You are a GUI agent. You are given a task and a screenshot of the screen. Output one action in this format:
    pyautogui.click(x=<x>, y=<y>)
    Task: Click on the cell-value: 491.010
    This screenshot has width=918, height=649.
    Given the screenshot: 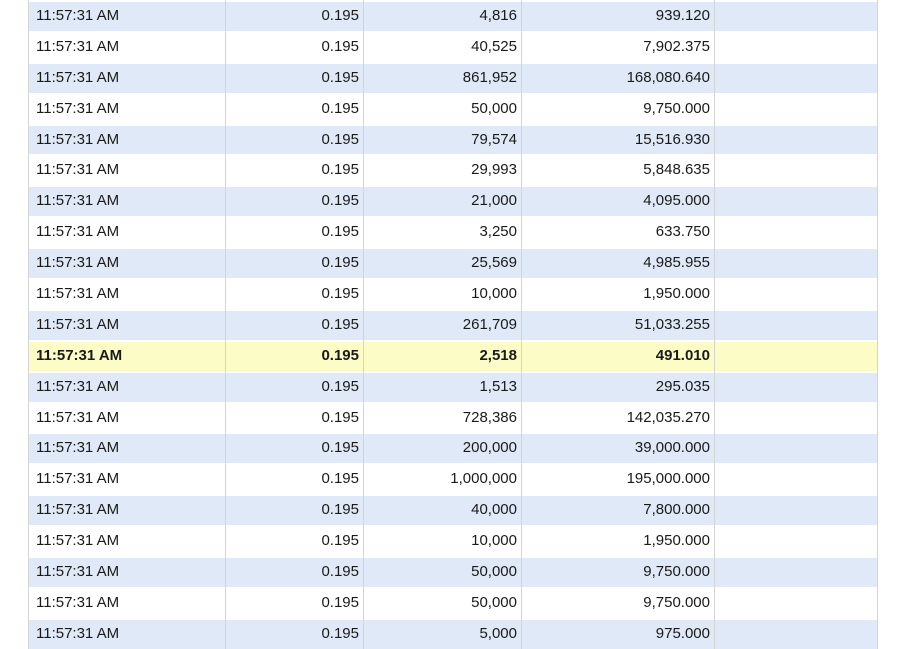 What is the action you would take?
    pyautogui.click(x=618, y=355)
    